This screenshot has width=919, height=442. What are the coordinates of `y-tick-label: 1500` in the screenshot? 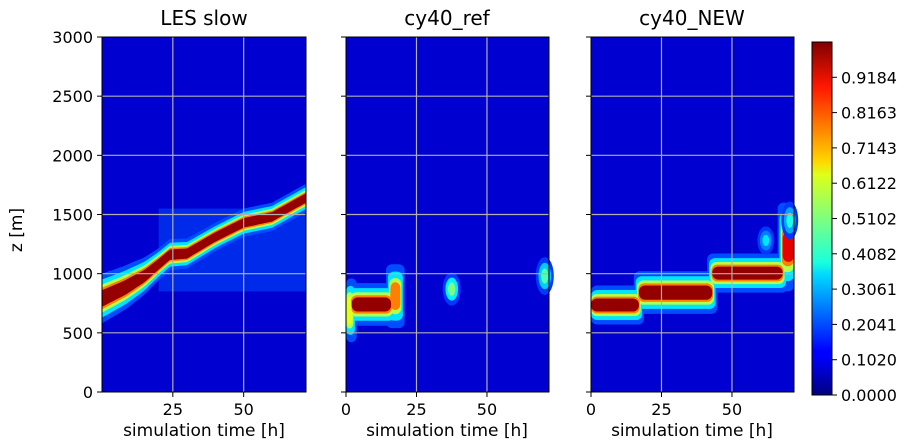 It's located at (72, 215).